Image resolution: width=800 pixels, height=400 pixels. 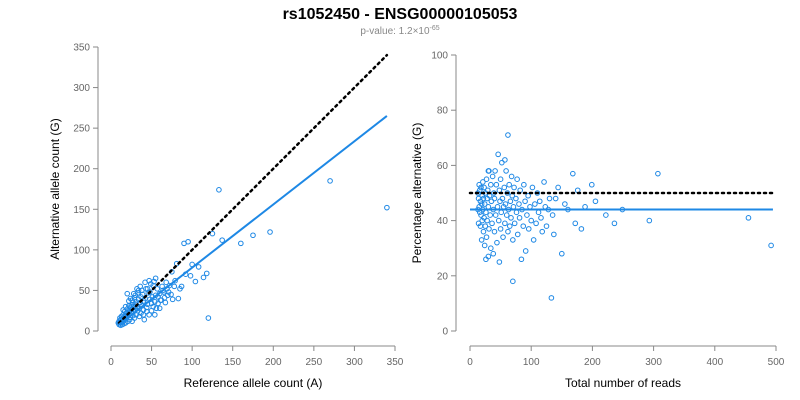 I want to click on y-axis-label: Alternative allele count (G), so click(x=55, y=188).